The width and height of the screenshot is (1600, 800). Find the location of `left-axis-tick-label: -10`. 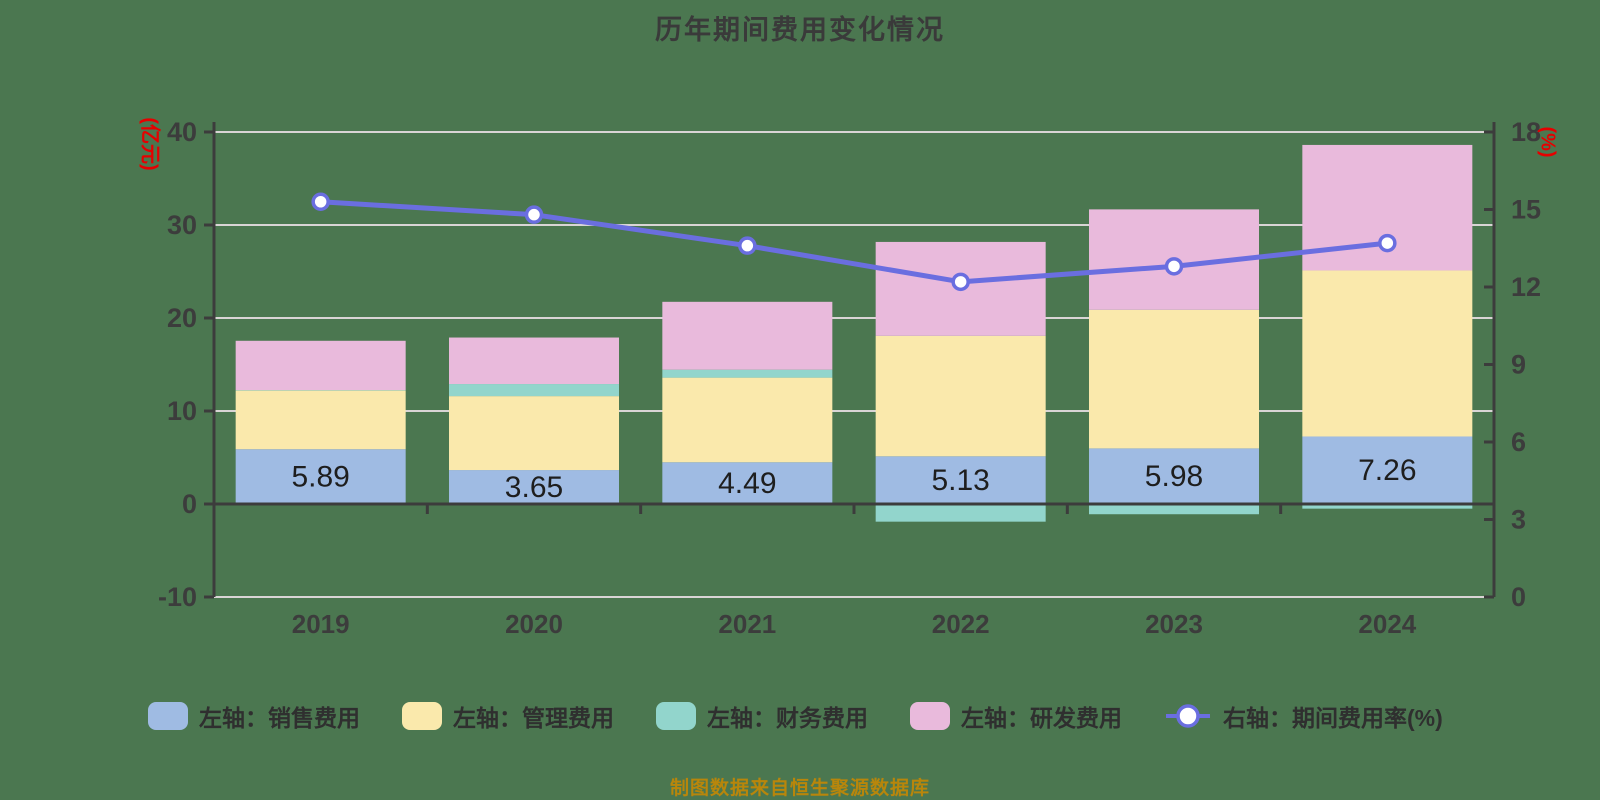

left-axis-tick-label: -10 is located at coordinates (177, 597).